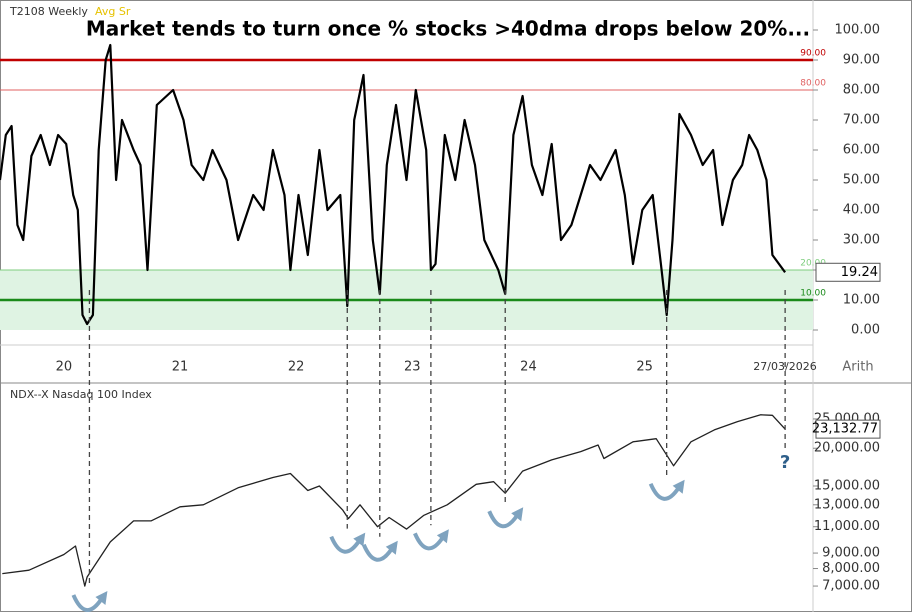 This screenshot has width=912, height=612. What do you see at coordinates (528, 367) in the screenshot?
I see `x-tick-label: 24` at bounding box center [528, 367].